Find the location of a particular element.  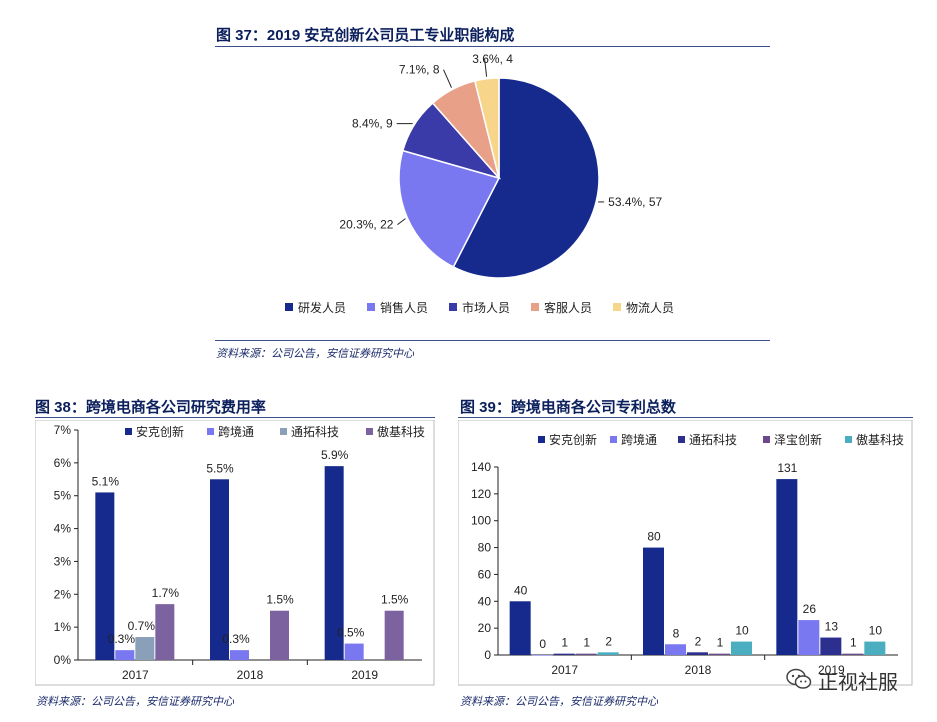

legend-label-3: 泽宝创新 is located at coordinates (798, 439).